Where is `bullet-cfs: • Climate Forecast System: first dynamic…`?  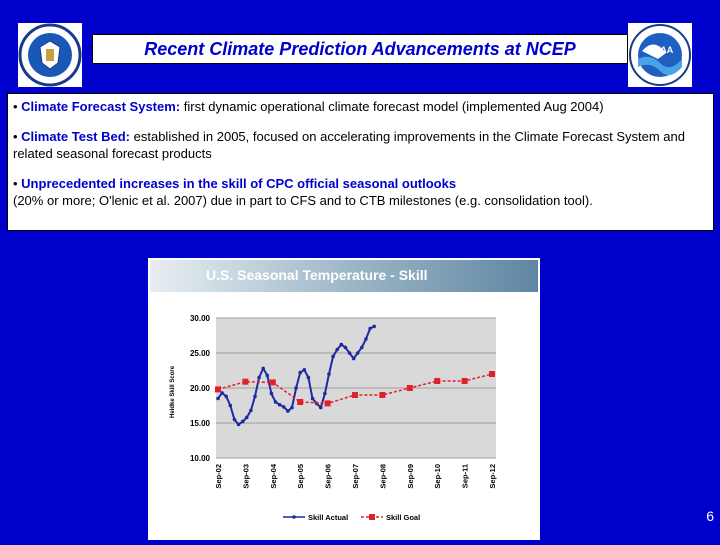
bullet-cfs: • Climate Forecast System: first dynamic… is located at coordinates (308, 106).